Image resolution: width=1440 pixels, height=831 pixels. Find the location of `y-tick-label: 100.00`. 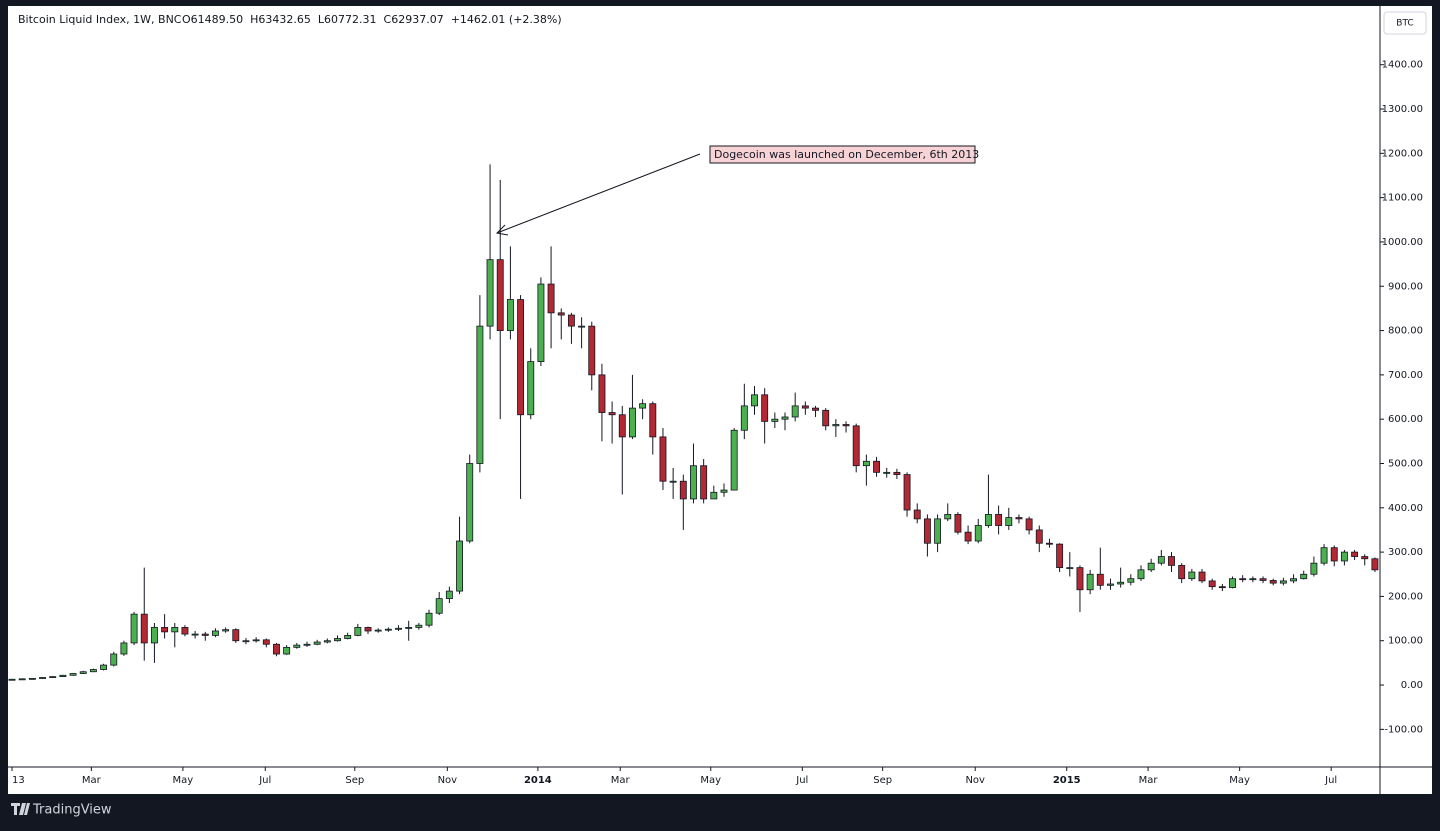

y-tick-label: 100.00 is located at coordinates (1405, 641).